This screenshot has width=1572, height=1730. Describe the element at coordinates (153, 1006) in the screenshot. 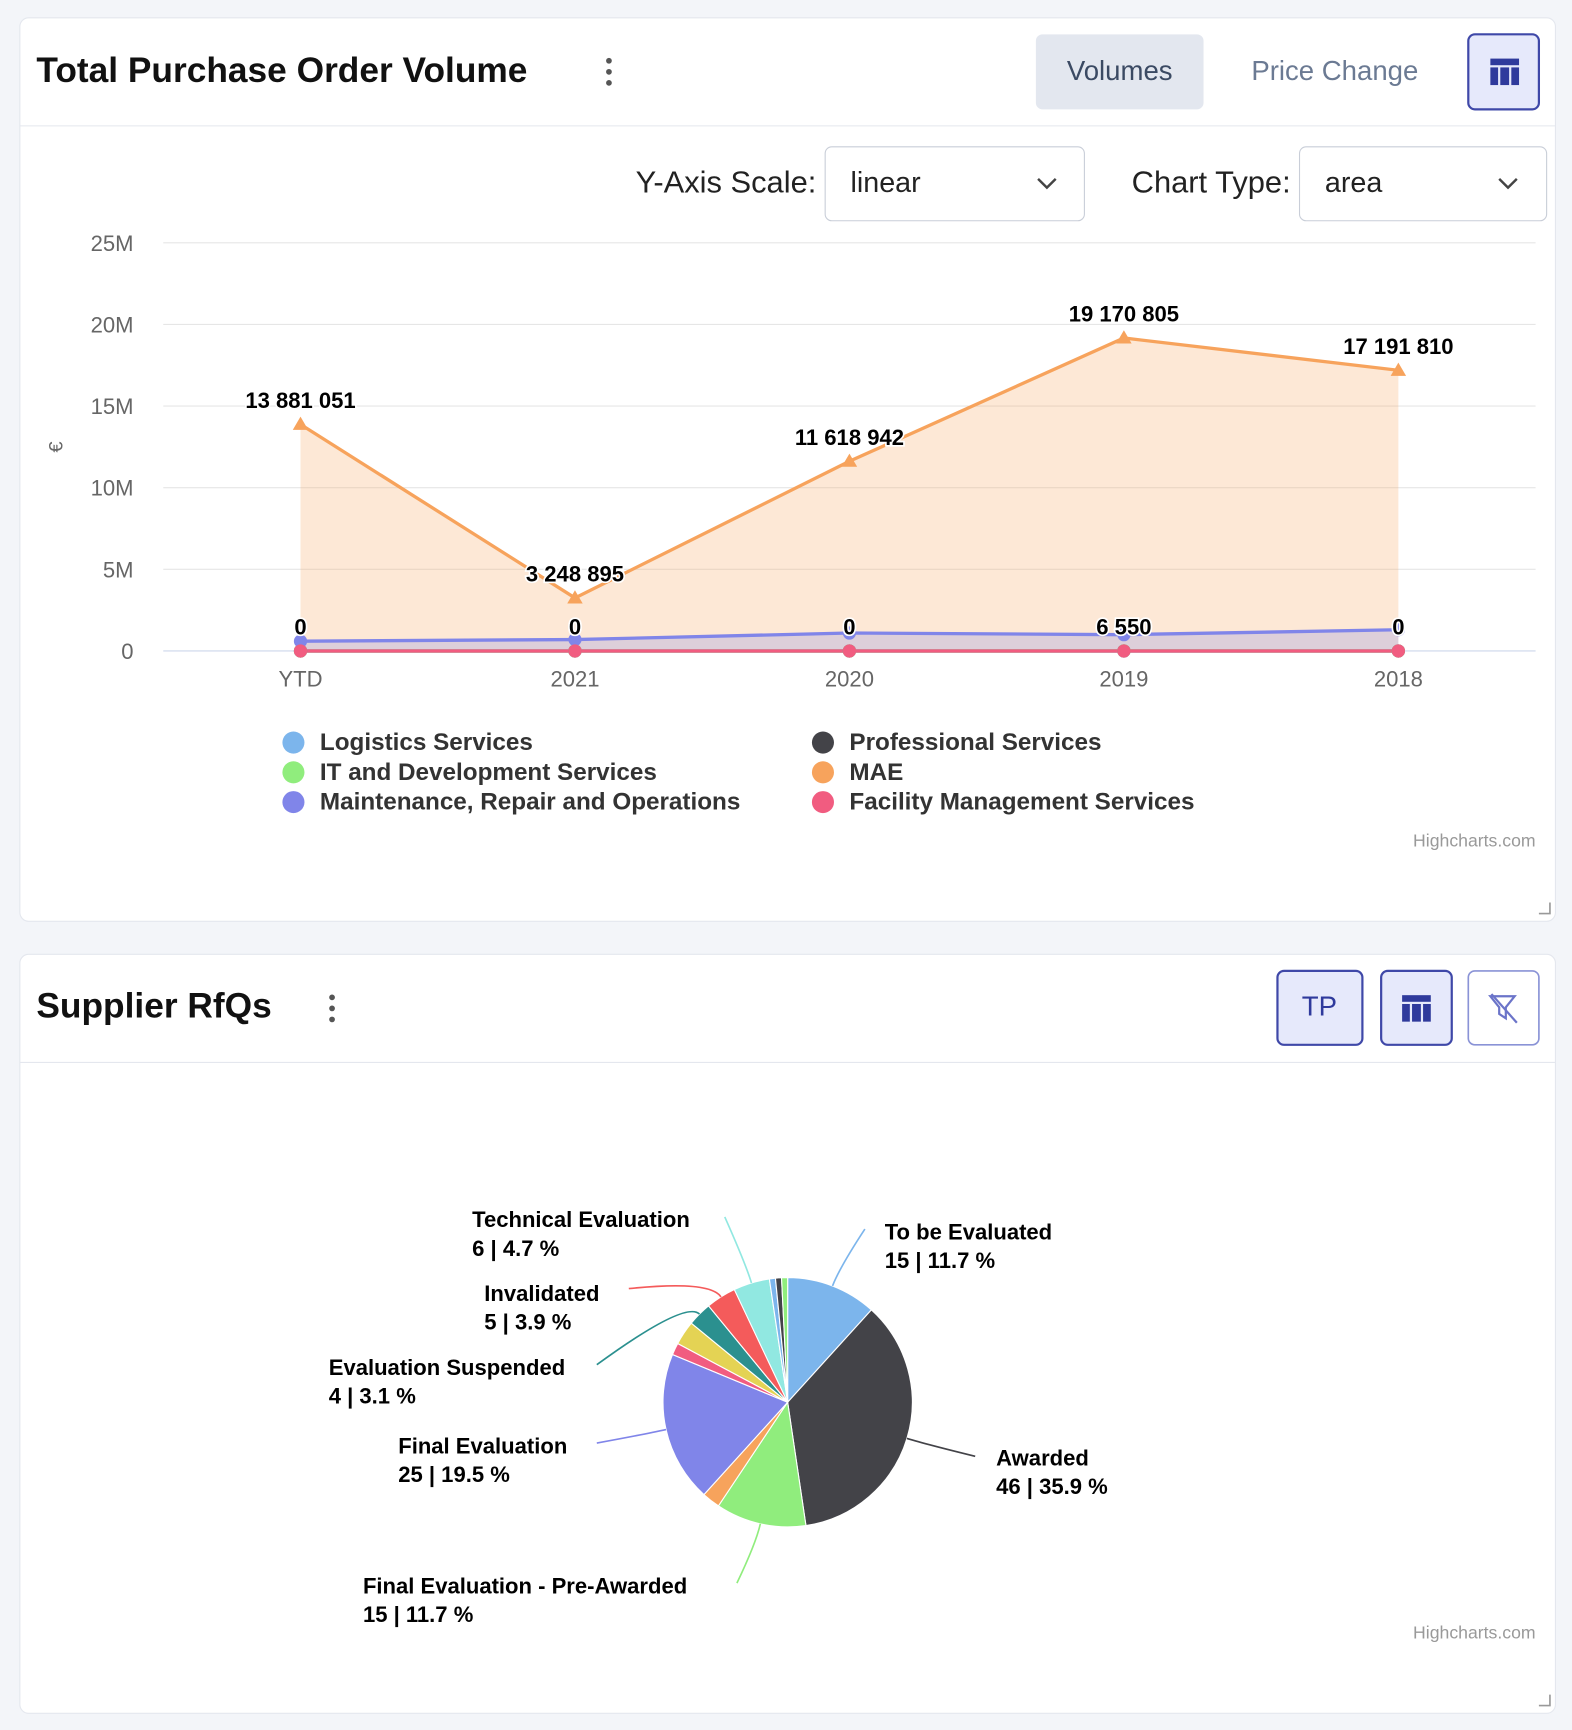

I see `panel-title: Supplier RfQs` at that location.